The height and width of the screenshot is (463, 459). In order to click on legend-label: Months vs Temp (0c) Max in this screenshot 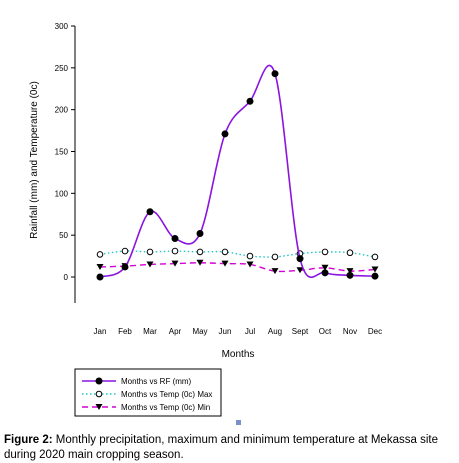, I will do `click(166, 394)`.